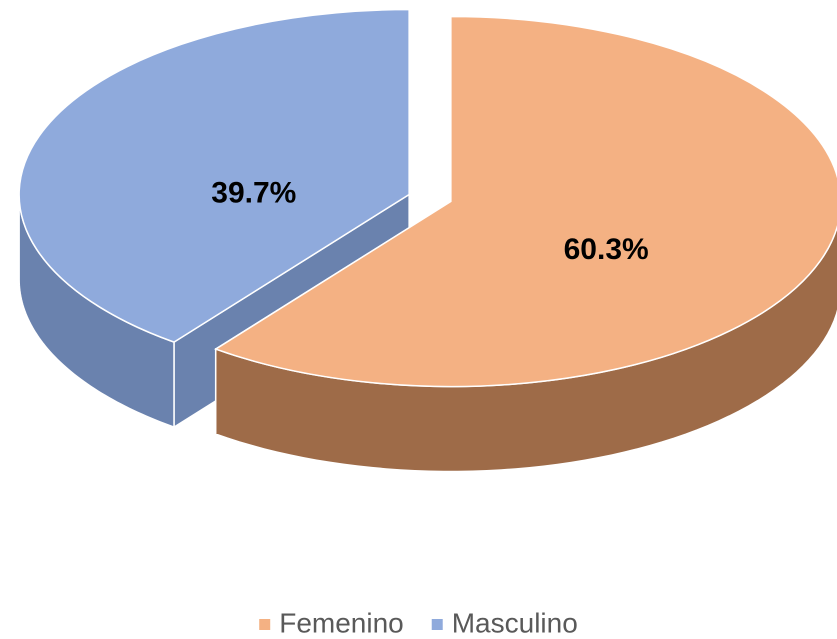 The width and height of the screenshot is (837, 639). I want to click on legend-label: Masculino, so click(515, 622).